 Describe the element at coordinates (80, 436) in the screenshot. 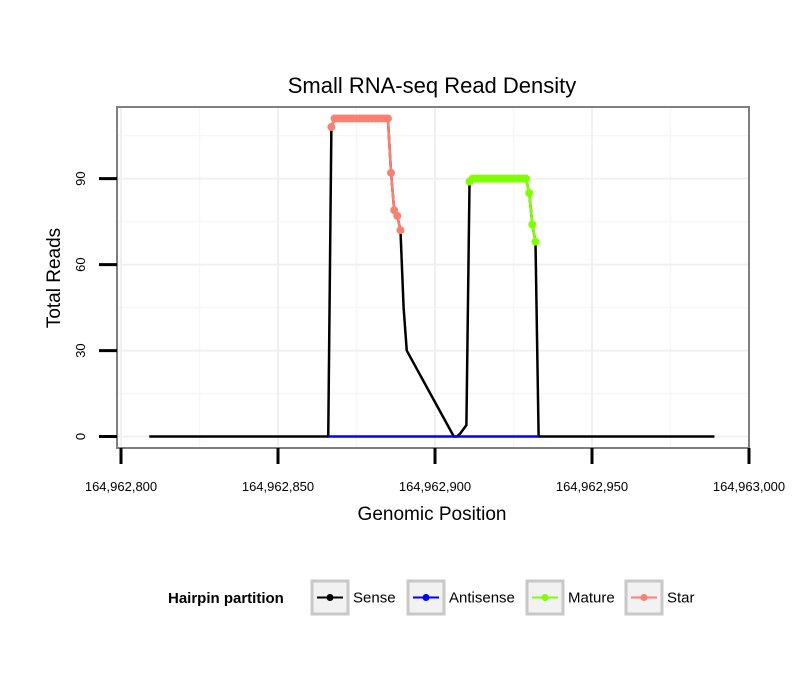

I see `y-tick-label: 0` at that location.